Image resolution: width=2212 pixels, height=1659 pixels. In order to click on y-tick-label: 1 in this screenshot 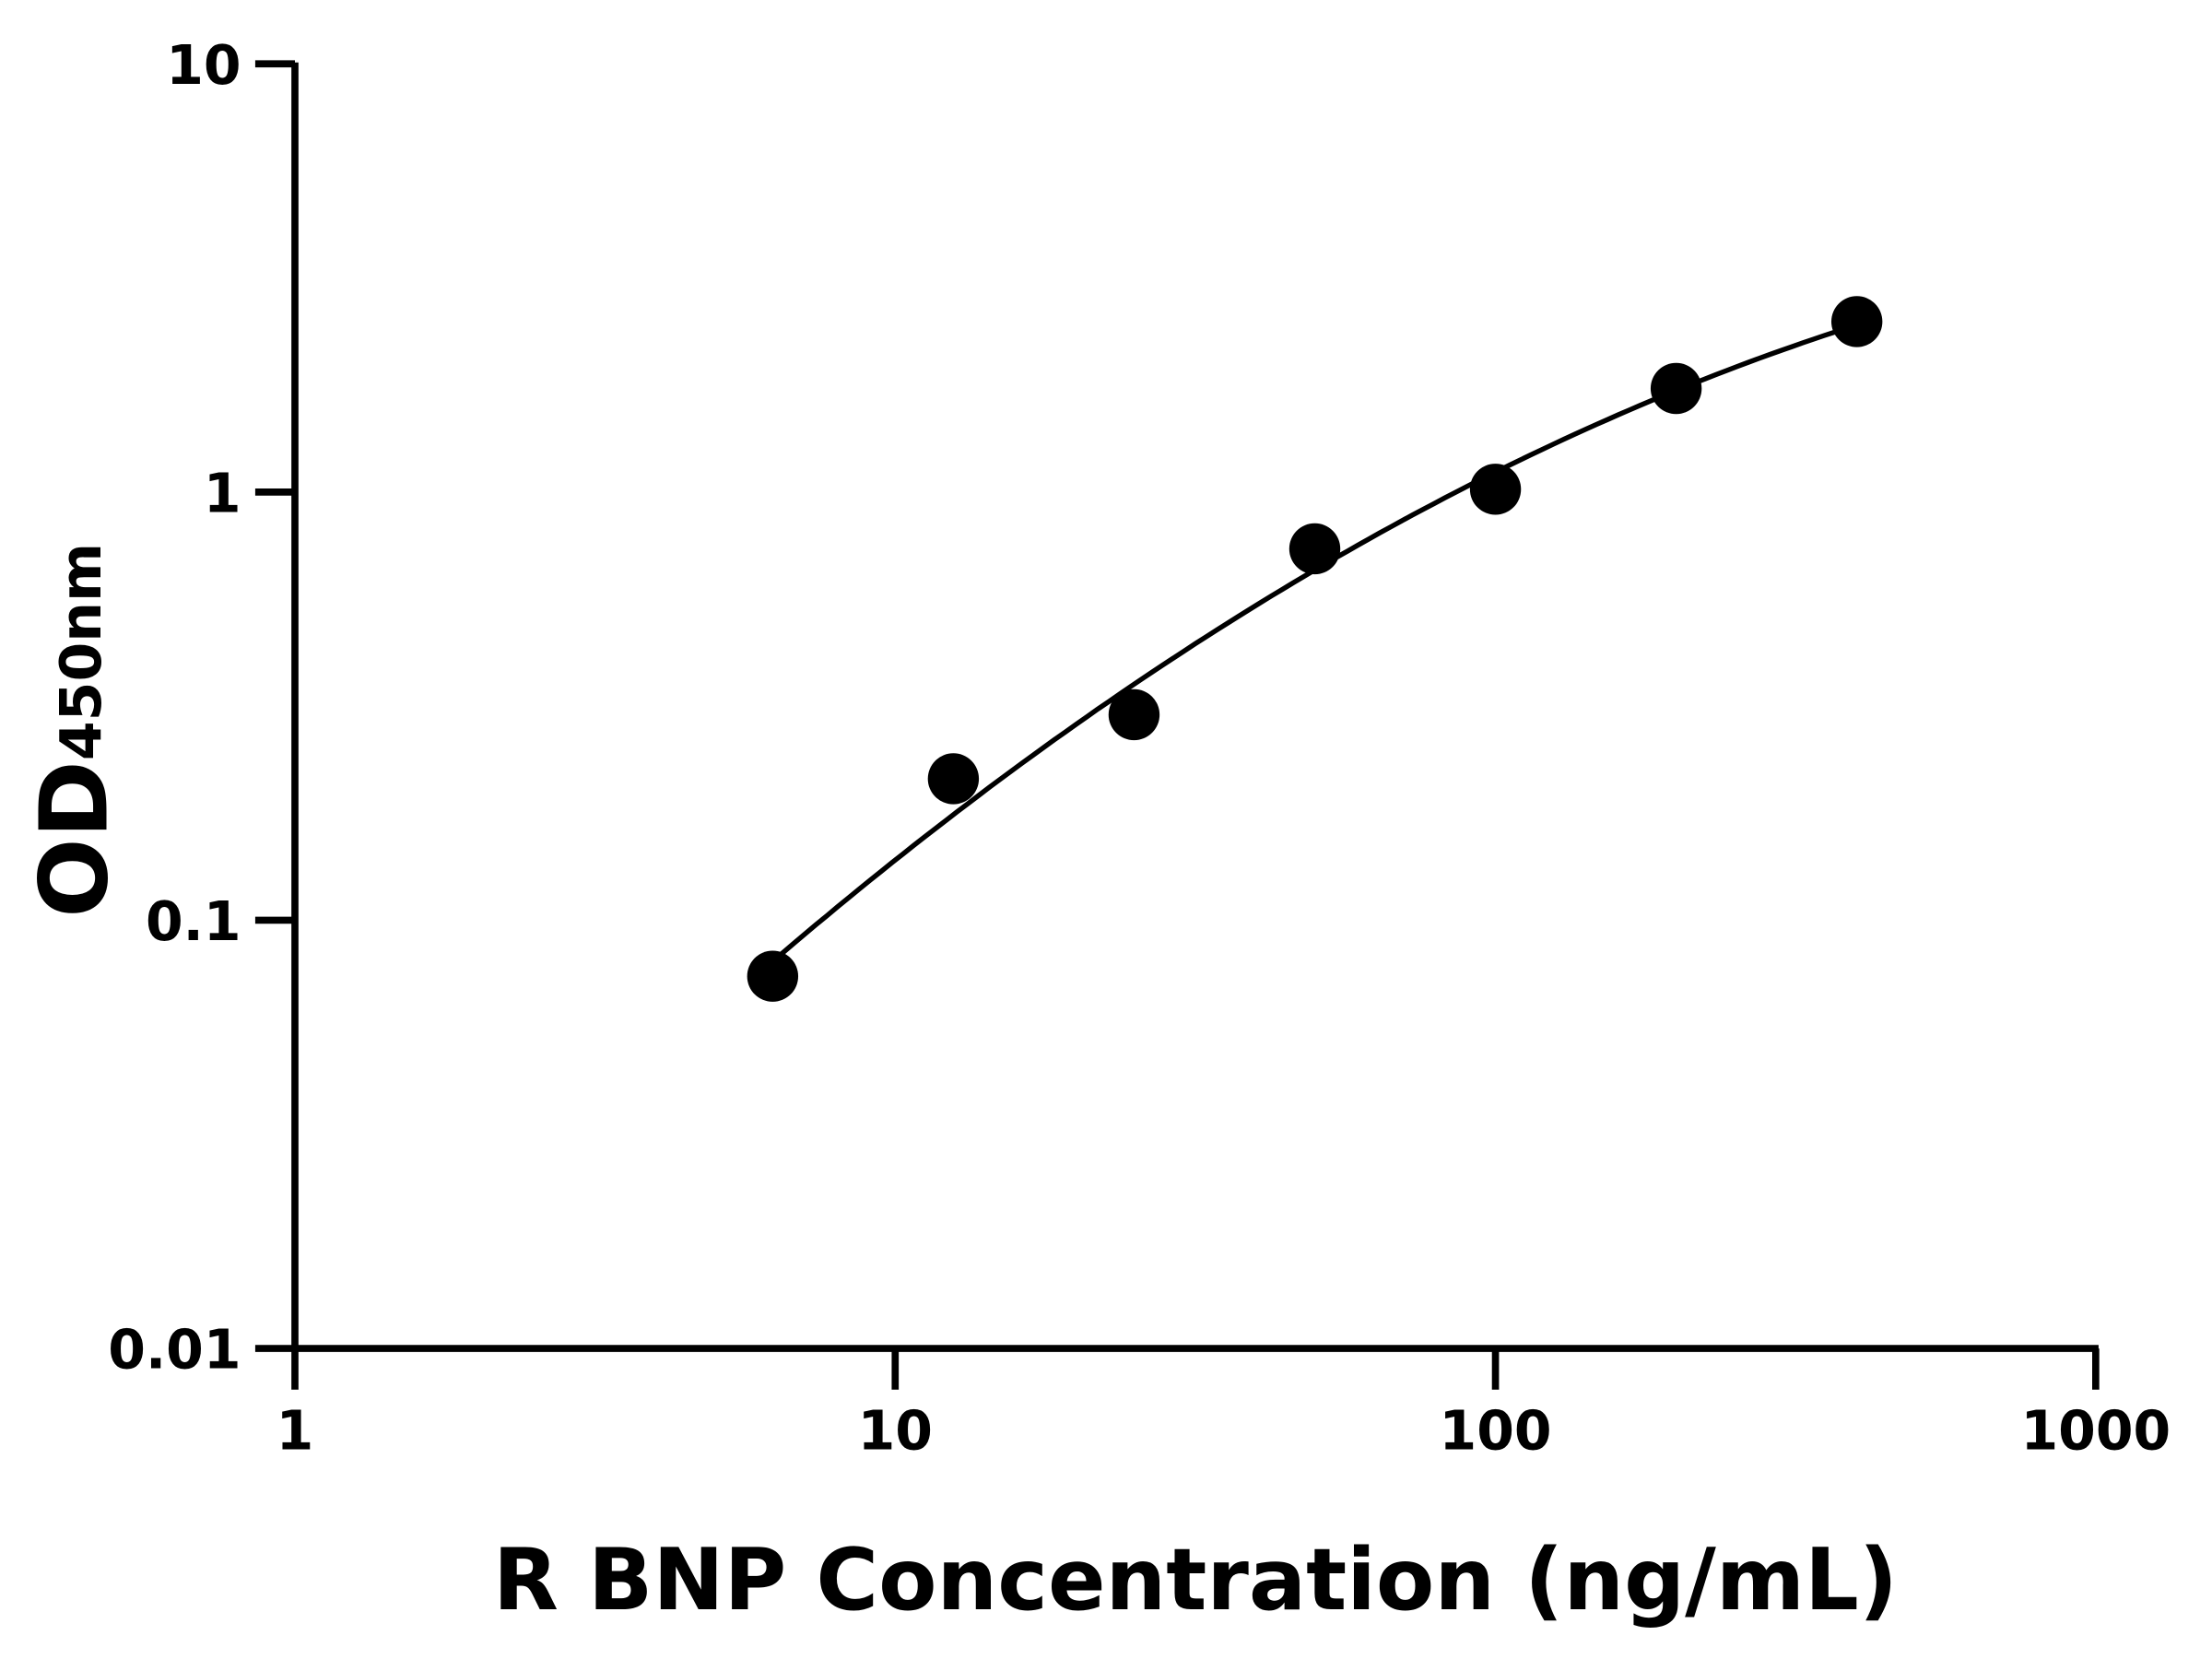, I will do `click(222, 493)`.